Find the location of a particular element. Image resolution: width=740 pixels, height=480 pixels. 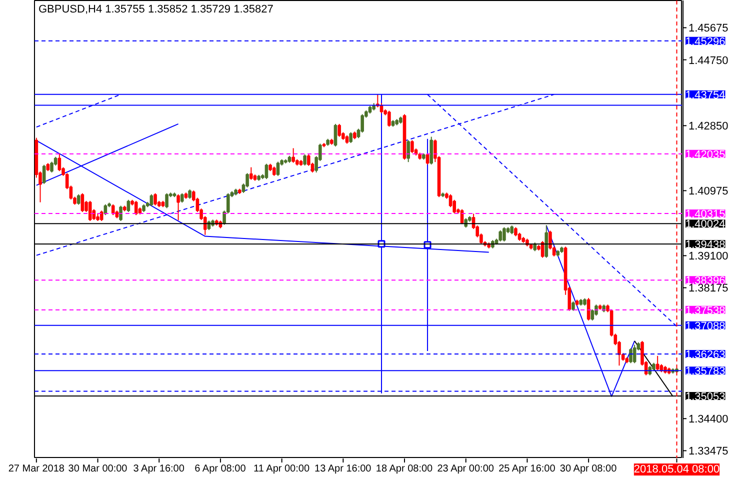

x-tick-label: 6 Apr 08:00 is located at coordinates (220, 469).